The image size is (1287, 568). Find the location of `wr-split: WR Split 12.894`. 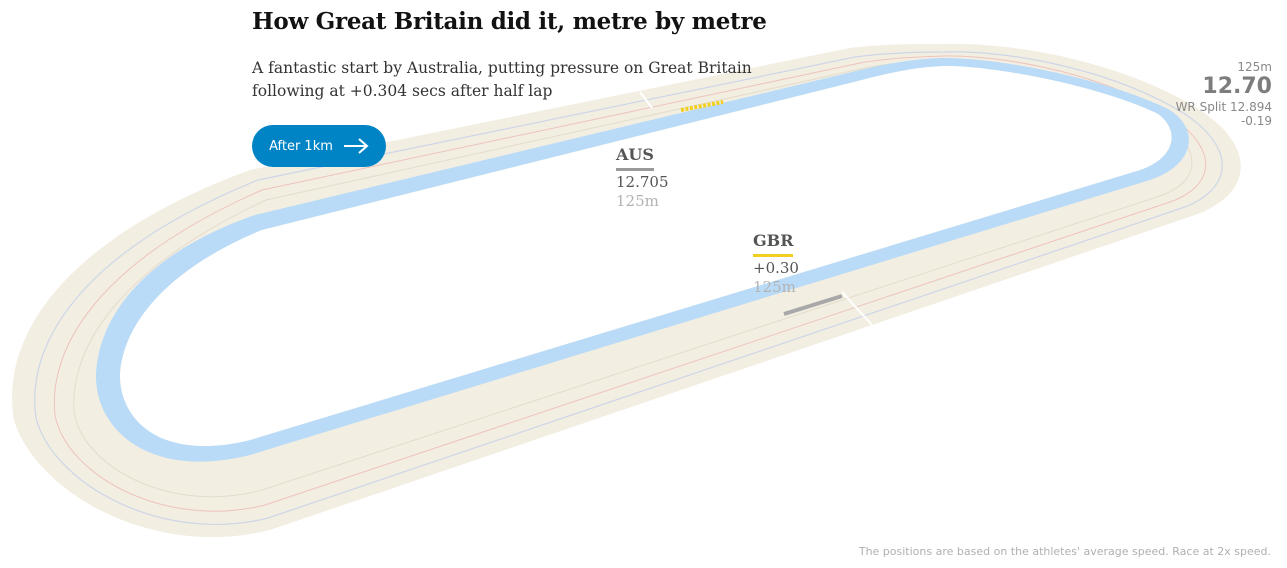

wr-split: WR Split 12.894 is located at coordinates (1223, 107).